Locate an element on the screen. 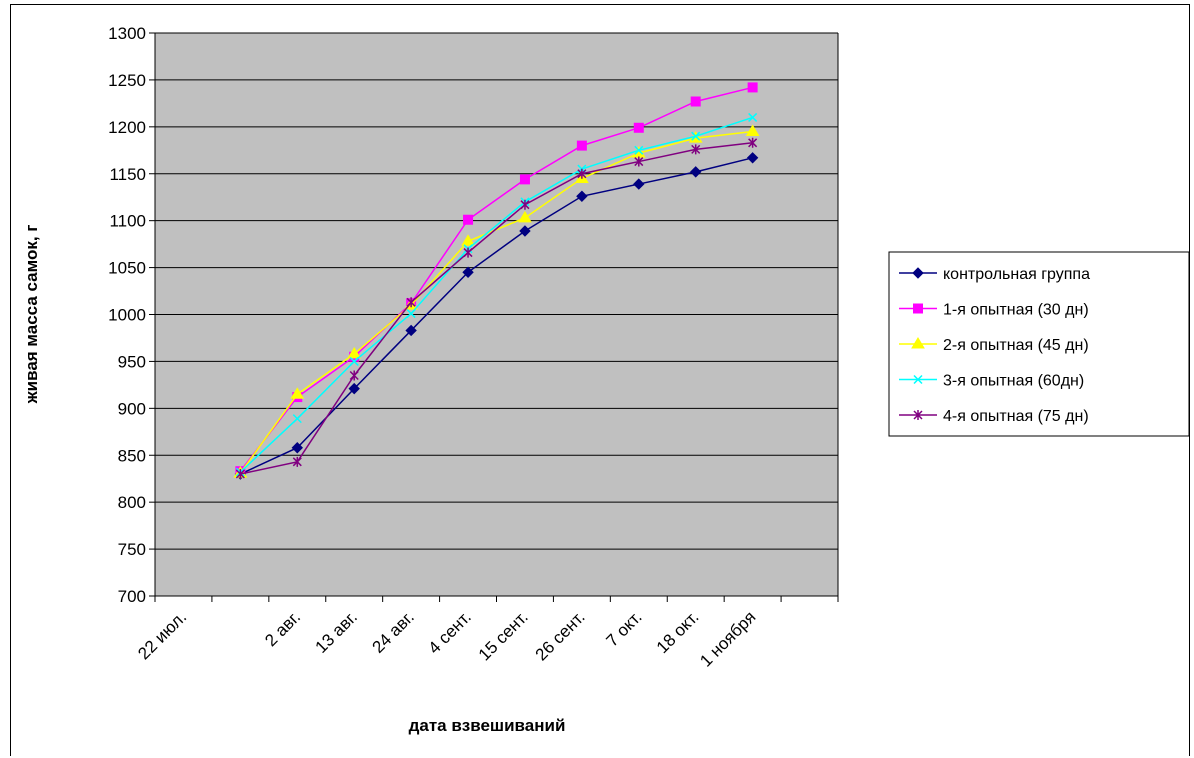  x-tick-label: 22 июл. is located at coordinates (162, 635).